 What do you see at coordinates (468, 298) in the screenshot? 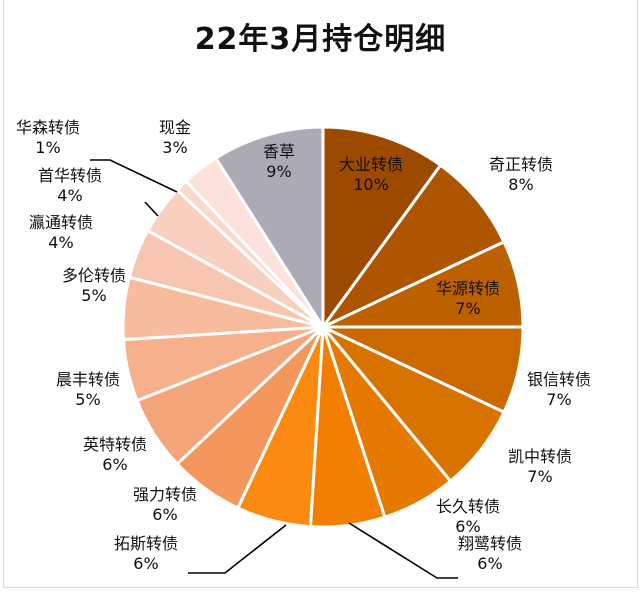
I see `slice-label: 华源转债 7%` at bounding box center [468, 298].